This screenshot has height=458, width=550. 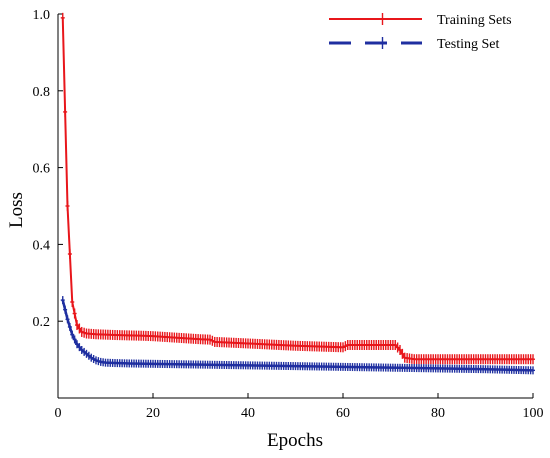 What do you see at coordinates (42, 245) in the screenshot?
I see `y-tick-label: 0.4` at bounding box center [42, 245].